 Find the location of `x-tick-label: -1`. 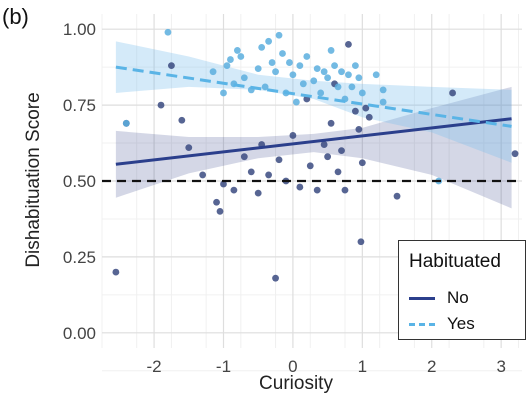

x-tick-label: -1 is located at coordinates (223, 366).